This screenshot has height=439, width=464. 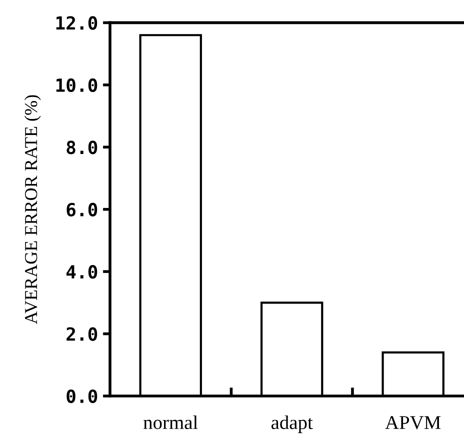 What do you see at coordinates (171, 422) in the screenshot?
I see `x-tick-label: normal` at bounding box center [171, 422].